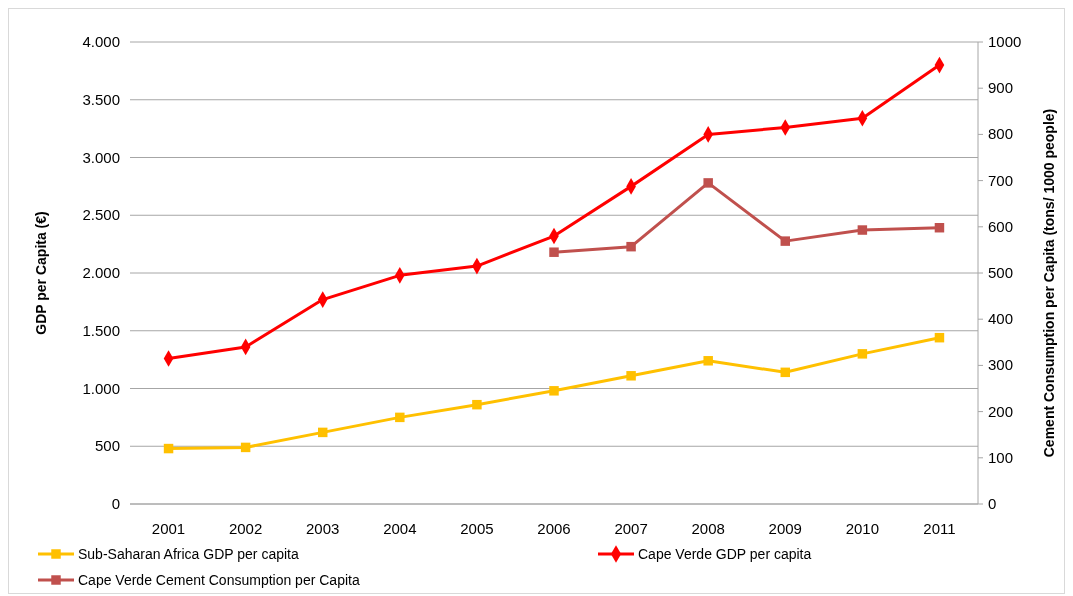 This screenshot has height=596, width=1073. I want to click on y-axis-title: GDP per Capita (€), so click(41, 273).